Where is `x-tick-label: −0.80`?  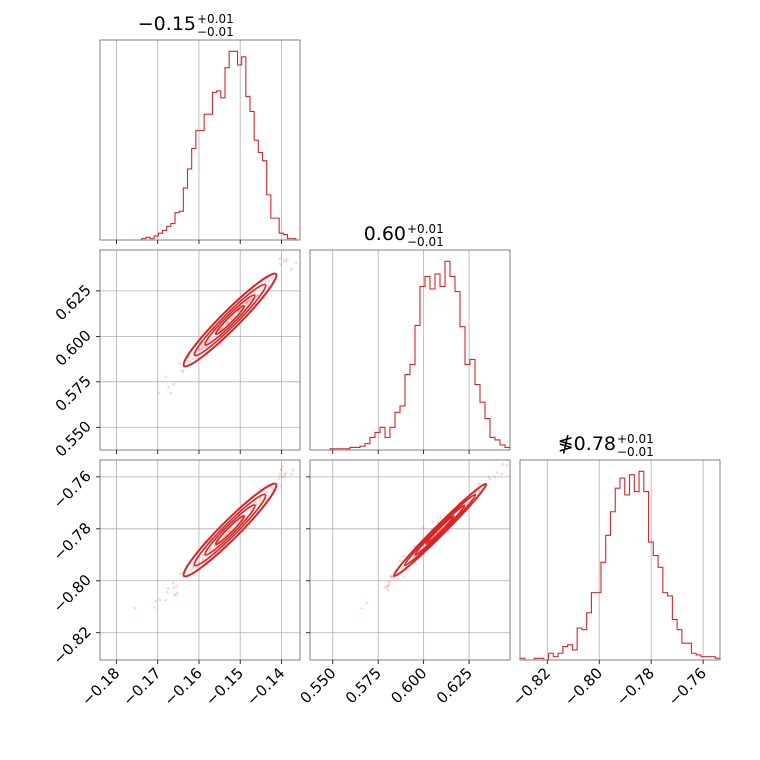 x-tick-label: −0.80 is located at coordinates (583, 686).